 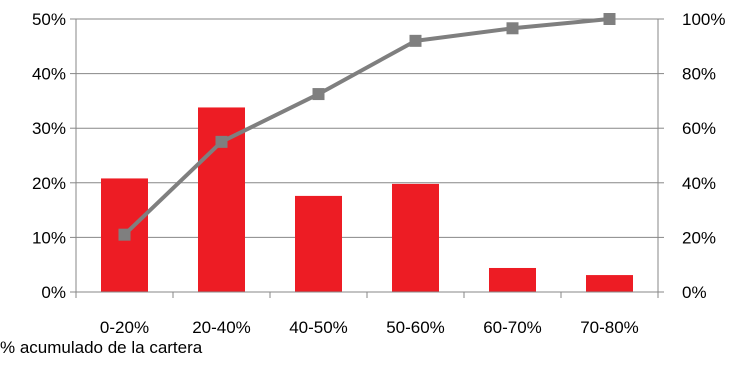 I want to click on right-axis-tick-label: 100%, so click(x=703, y=19).